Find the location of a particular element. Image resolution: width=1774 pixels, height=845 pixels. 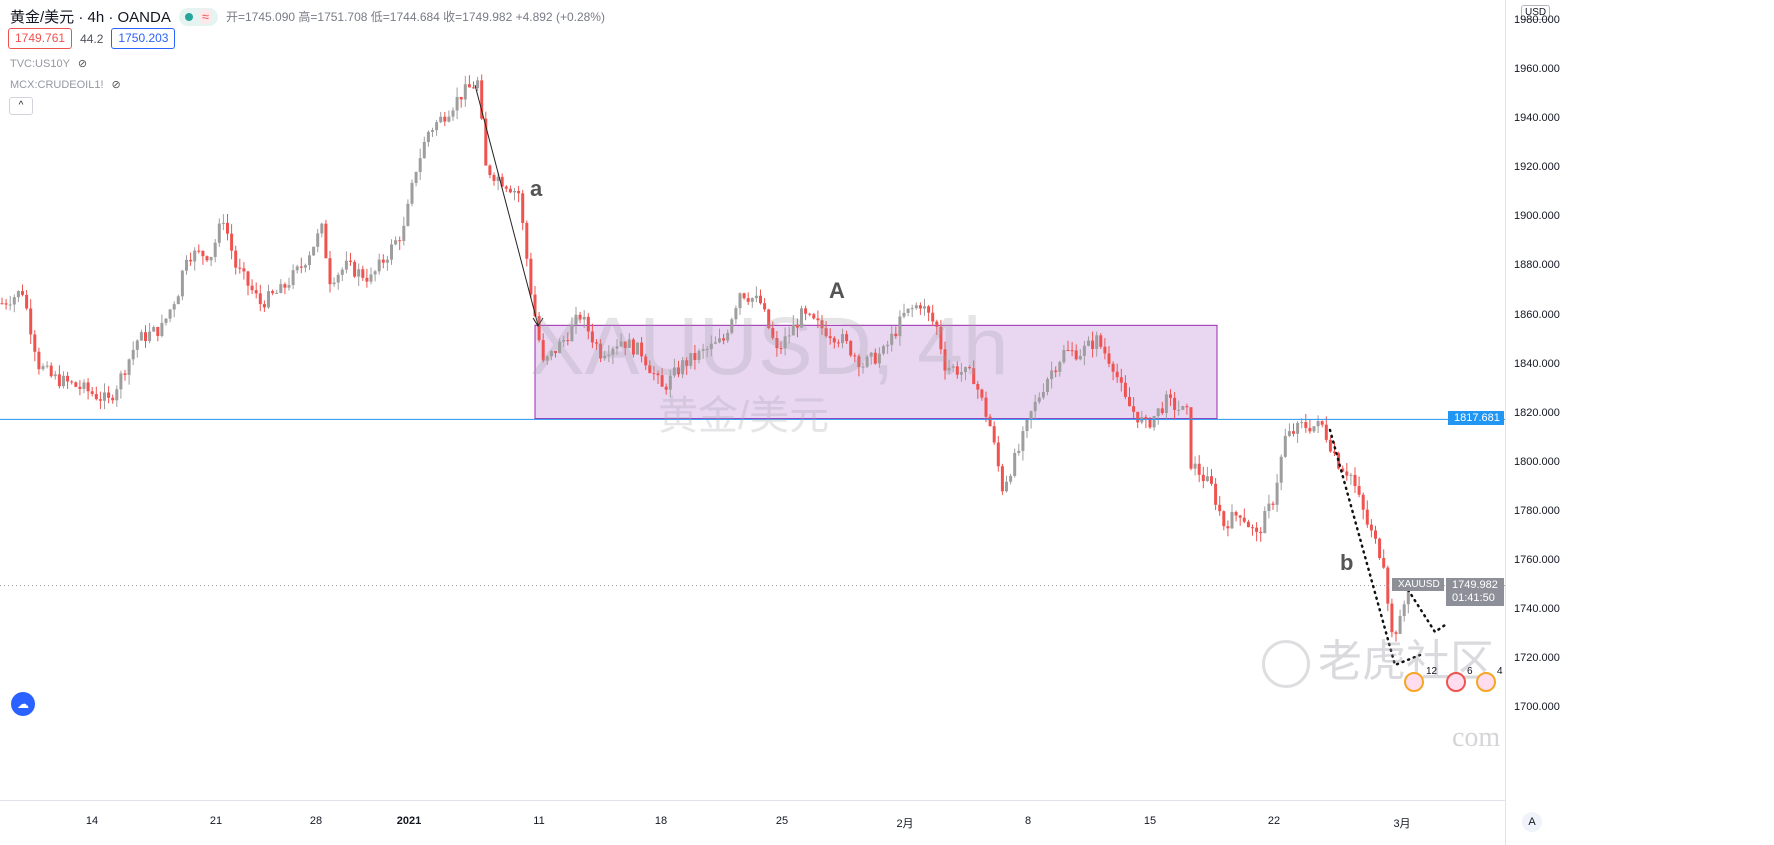

indicator-crudeoil: MCX:CRUDEOIL1! ⊘ is located at coordinates (65, 85).